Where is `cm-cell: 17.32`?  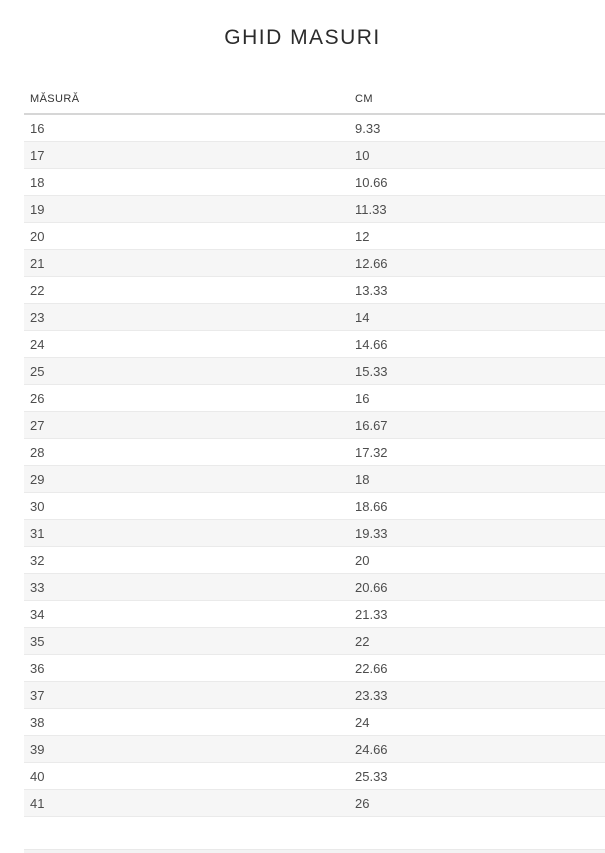
cm-cell: 17.32 is located at coordinates (477, 452).